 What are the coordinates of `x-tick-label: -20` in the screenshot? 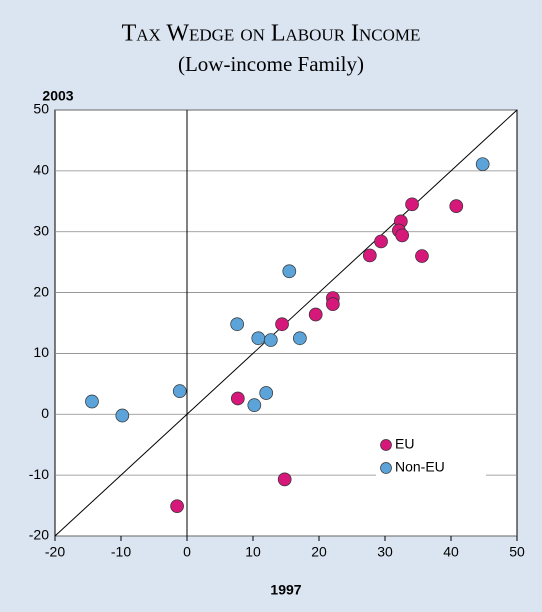 It's located at (55, 552).